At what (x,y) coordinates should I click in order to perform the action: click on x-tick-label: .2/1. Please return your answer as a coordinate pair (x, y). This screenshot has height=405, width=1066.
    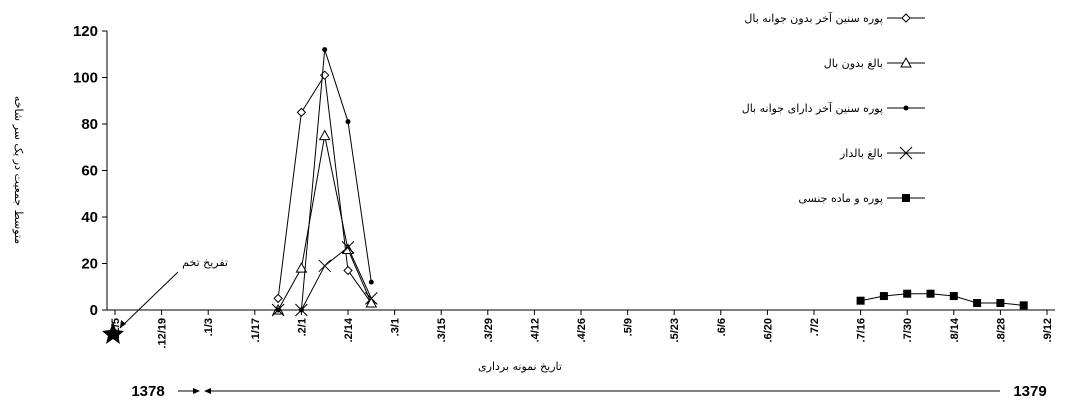
    Looking at the image, I should click on (302, 327).